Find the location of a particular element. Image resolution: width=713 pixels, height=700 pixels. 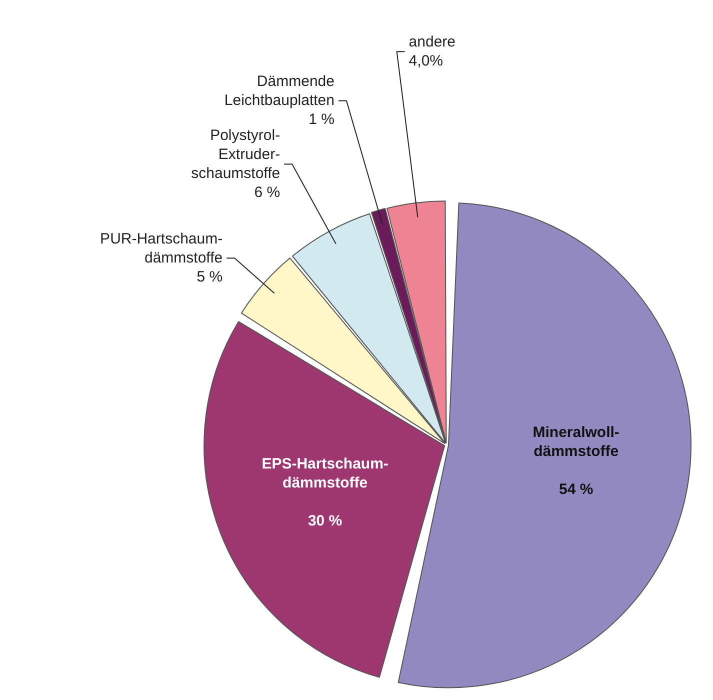

slice-label: Polystyrol- Extruder- schaumstoffe is located at coordinates (235, 154).